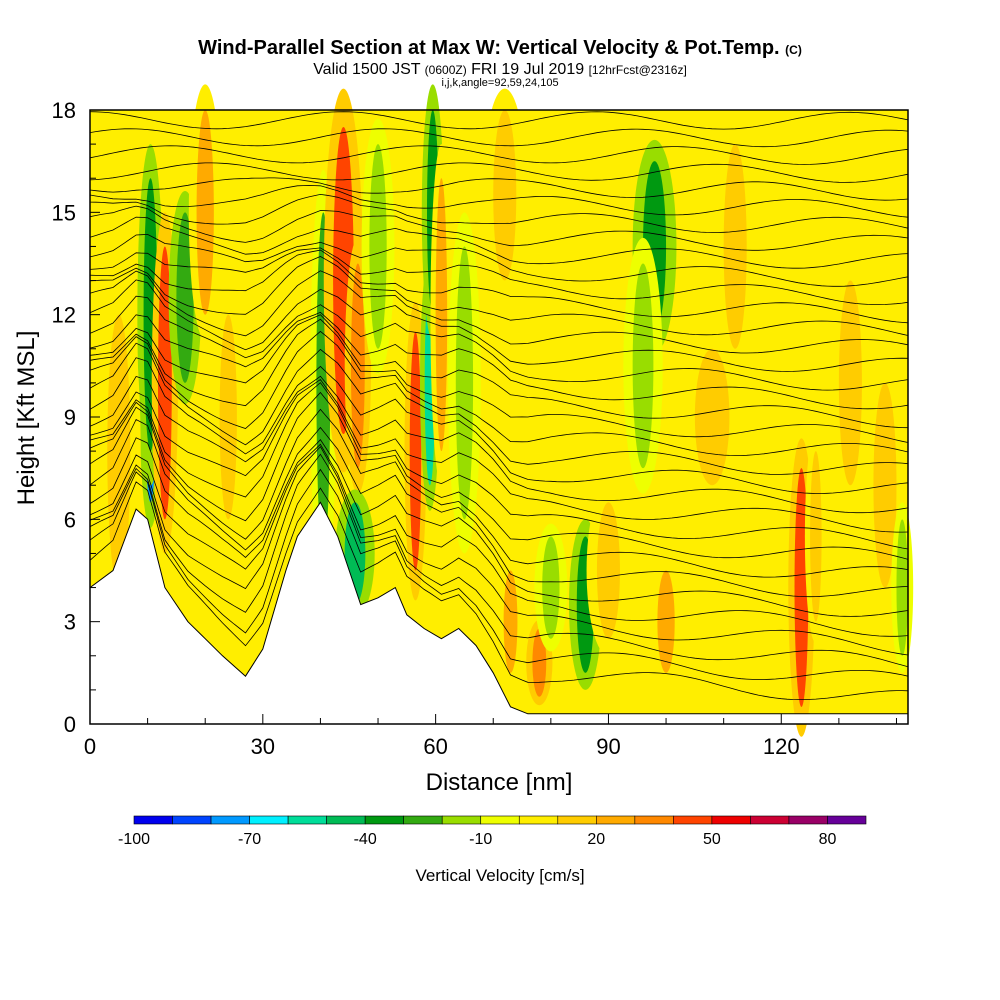 This screenshot has height=1000, width=1000. I want to click on x-tick-label: 0, so click(90, 746).